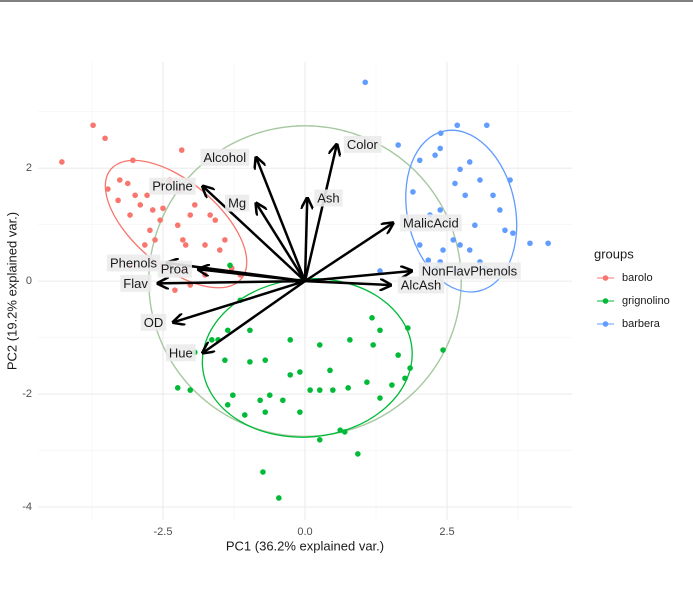  Describe the element at coordinates (305, 545) in the screenshot. I see `x-axis-title: PC1 (36.2% explained var.)` at that location.